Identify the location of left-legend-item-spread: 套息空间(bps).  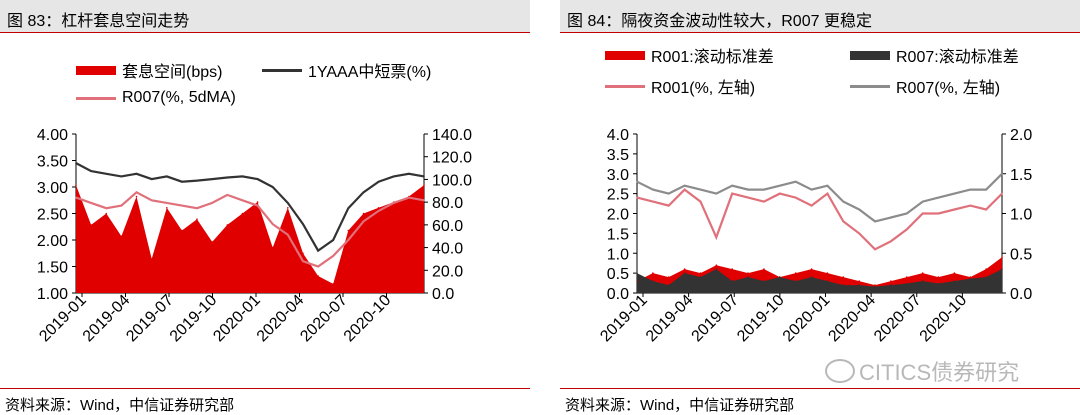
(149, 70).